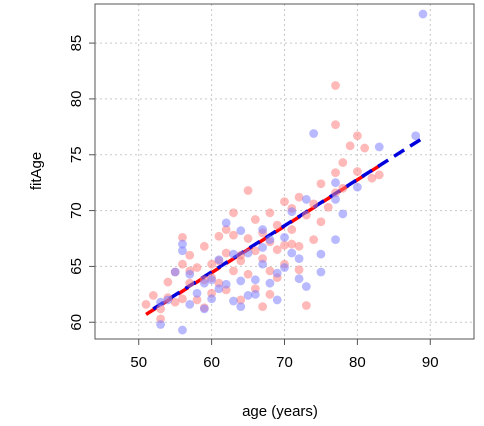 The image size is (484, 426). Describe the element at coordinates (284, 362) in the screenshot. I see `x-tick-label: 70` at that location.